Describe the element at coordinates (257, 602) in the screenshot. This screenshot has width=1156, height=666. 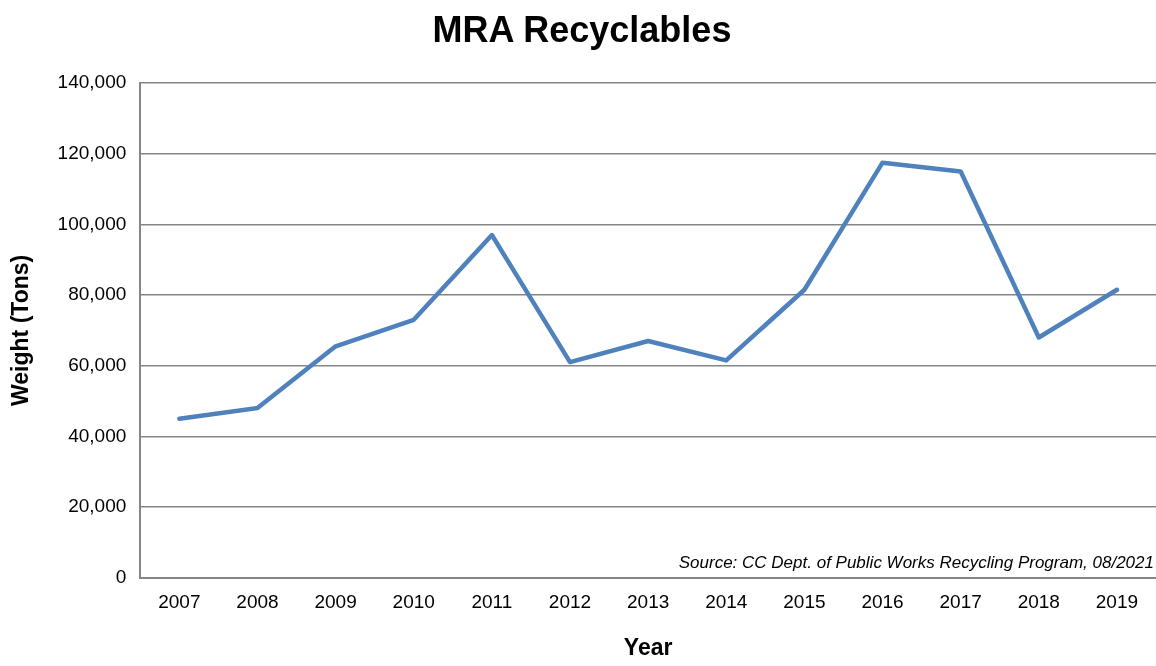
I see `x-tick-label: 2008` at that location.